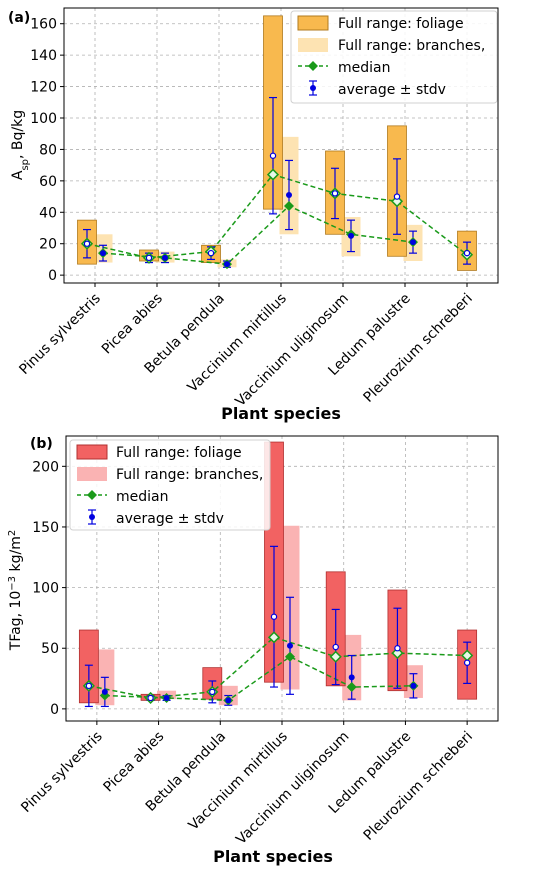 Image resolution: width=550 pixels, height=871 pixels. What do you see at coordinates (43, 25) in the screenshot?
I see `y-tick-label: 160` at bounding box center [43, 25].